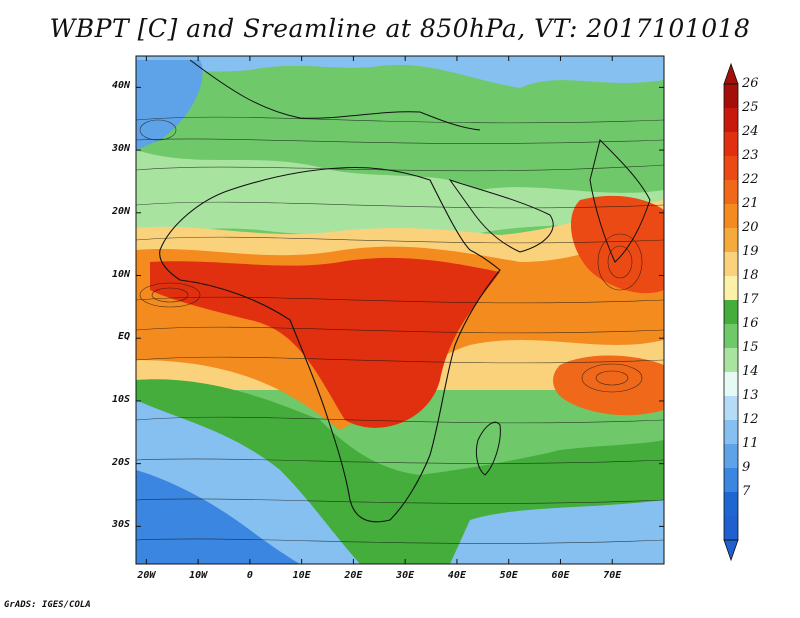 The image size is (800, 618). Describe the element at coordinates (120, 274) in the screenshot. I see `lat-tick-label: 10N` at that location.